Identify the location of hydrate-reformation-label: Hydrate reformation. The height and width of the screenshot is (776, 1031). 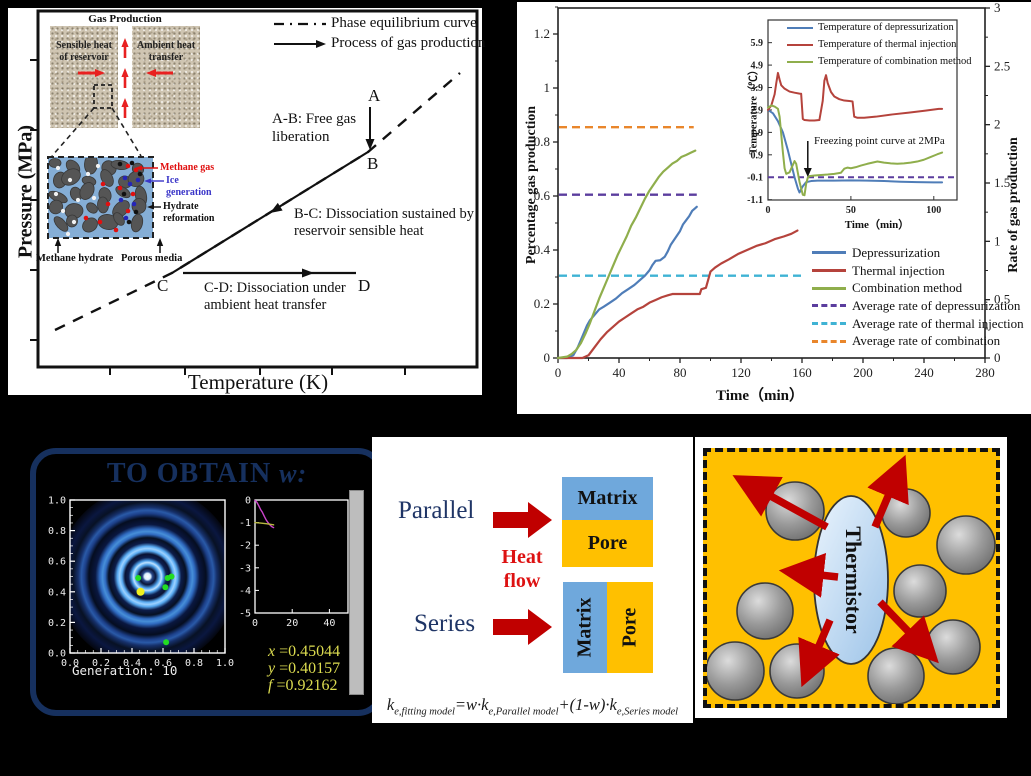
(189, 212).